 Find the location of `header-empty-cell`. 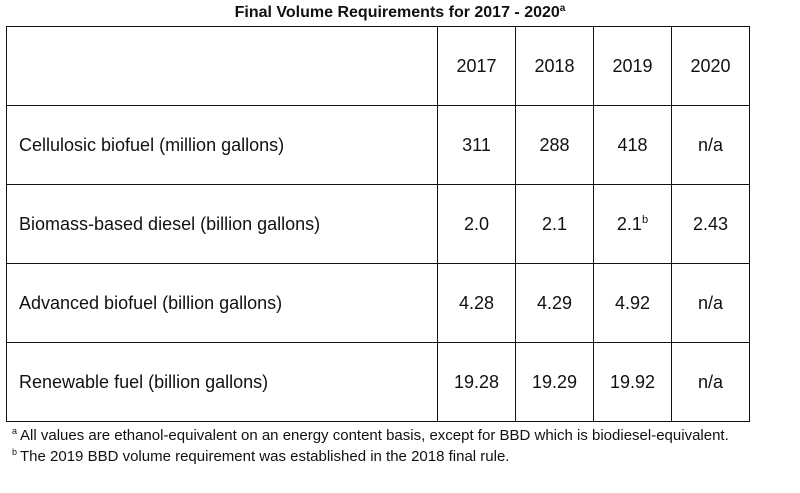

header-empty-cell is located at coordinates (222, 66).